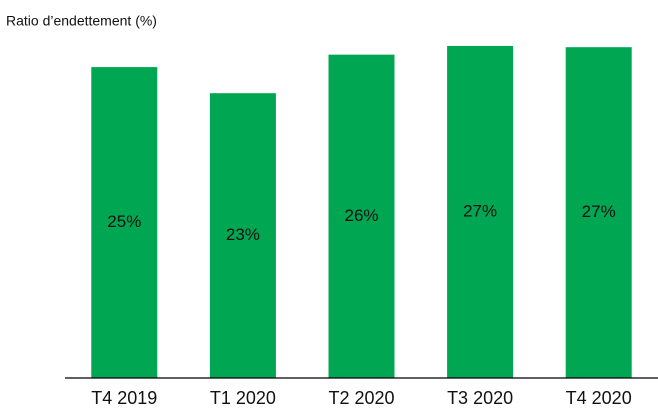 The image size is (658, 411). Describe the element at coordinates (243, 398) in the screenshot. I see `x-tick-label: T1 2020` at that location.